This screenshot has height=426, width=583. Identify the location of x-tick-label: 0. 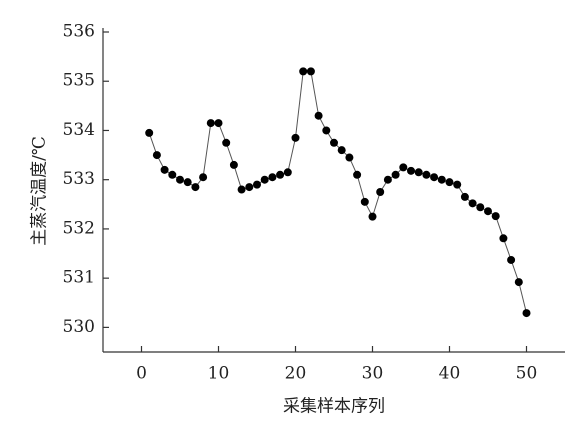
(141, 374).